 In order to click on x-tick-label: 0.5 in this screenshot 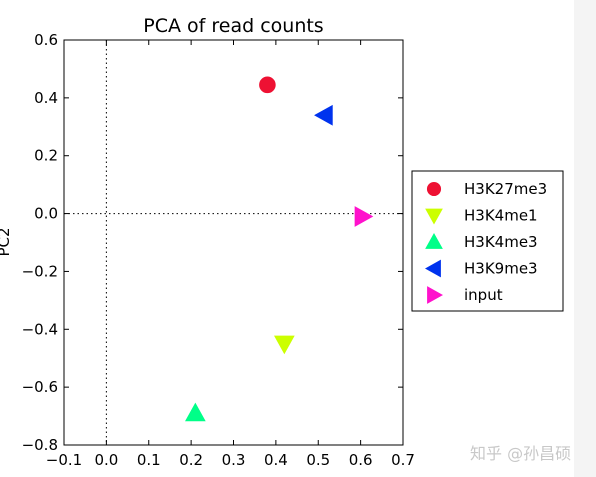, I will do `click(318, 460)`.